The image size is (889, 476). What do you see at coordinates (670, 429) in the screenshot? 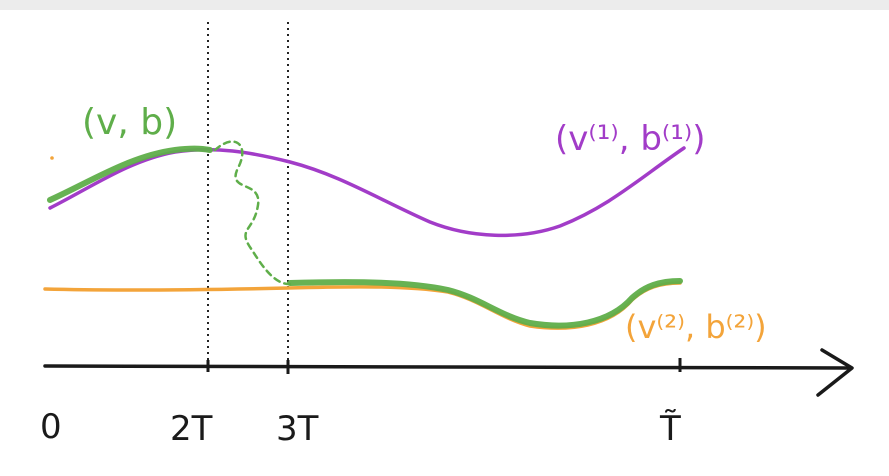
I see `label-t-tilde: T̃` at bounding box center [670, 429].